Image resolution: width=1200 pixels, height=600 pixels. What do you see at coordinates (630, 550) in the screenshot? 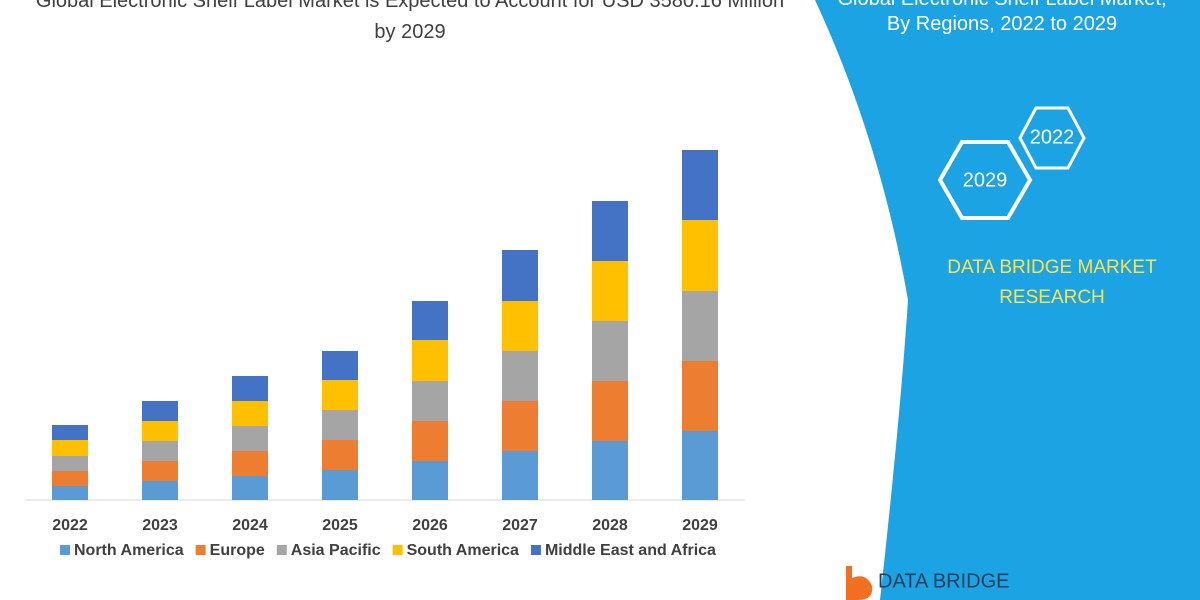
I see `legend-label: Middle East and Africa` at bounding box center [630, 550].